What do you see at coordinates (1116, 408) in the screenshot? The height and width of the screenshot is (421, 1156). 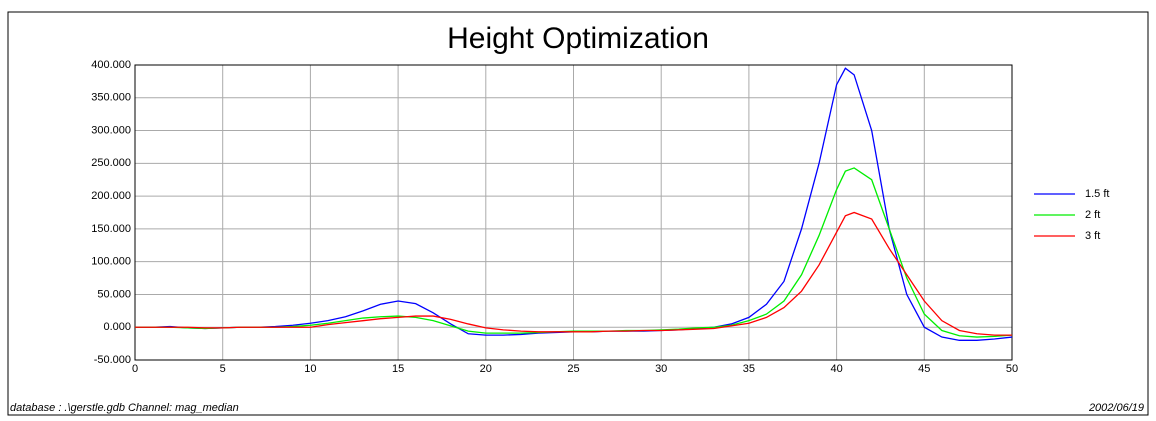 I see `footer-right: 2002/06/19` at bounding box center [1116, 408].